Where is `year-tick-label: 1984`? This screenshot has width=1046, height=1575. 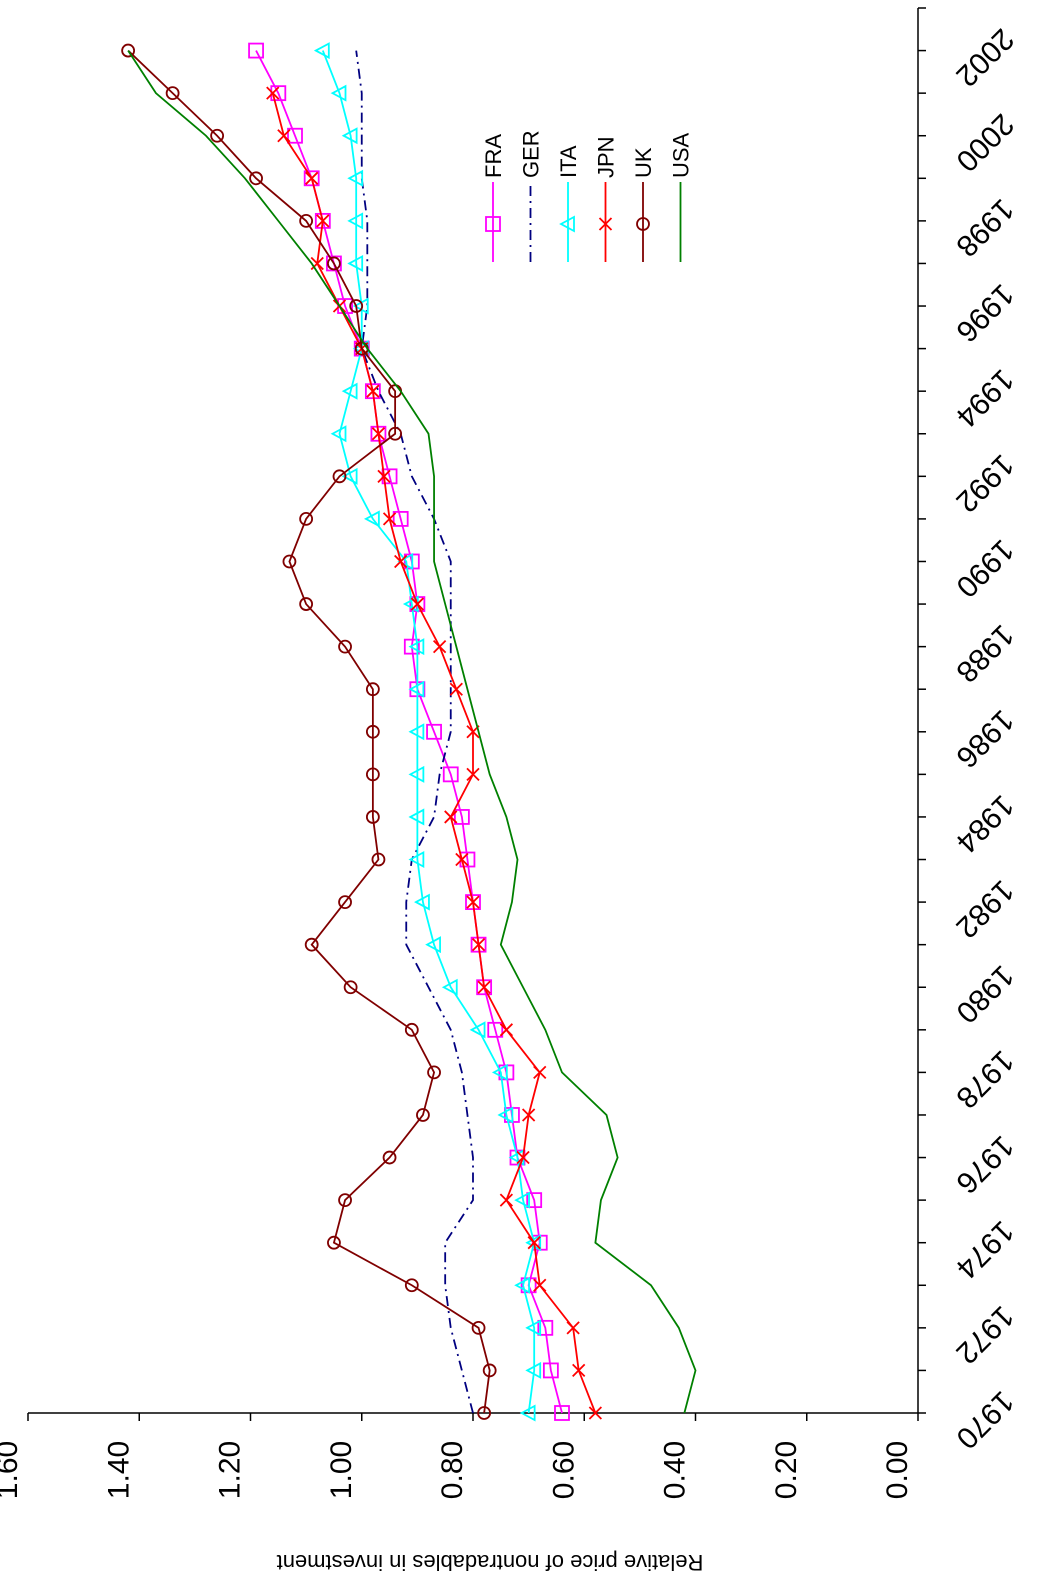
year-tick-label: 1984 is located at coordinates (984, 823).